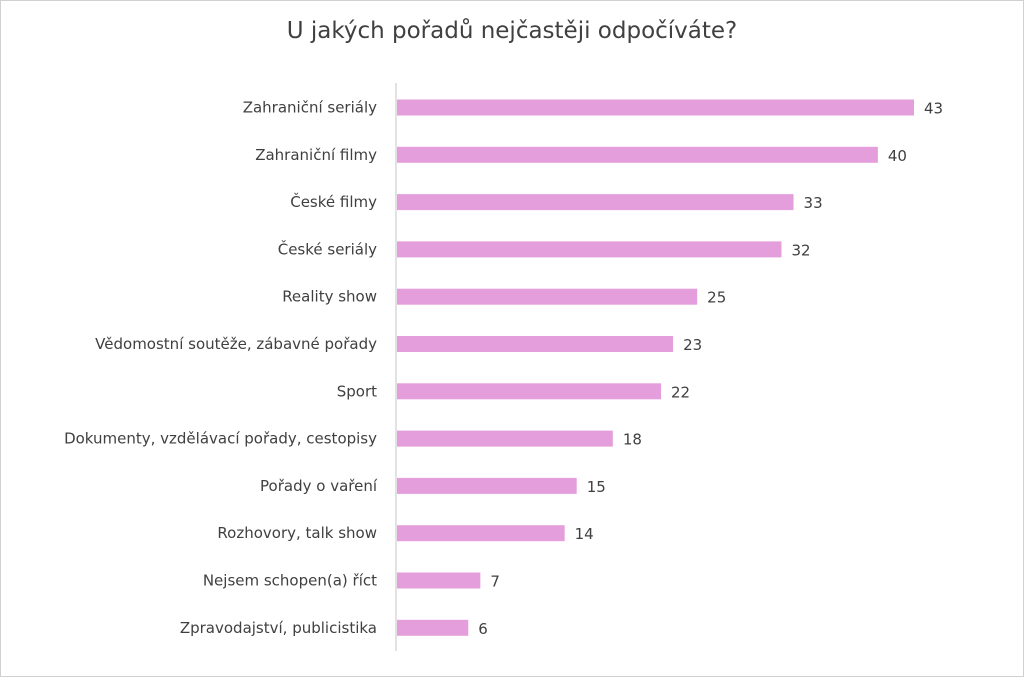 Image resolution: width=1024 pixels, height=677 pixels. I want to click on category-label: Vědomostní soutěže, zábavné pořady, so click(236, 344).